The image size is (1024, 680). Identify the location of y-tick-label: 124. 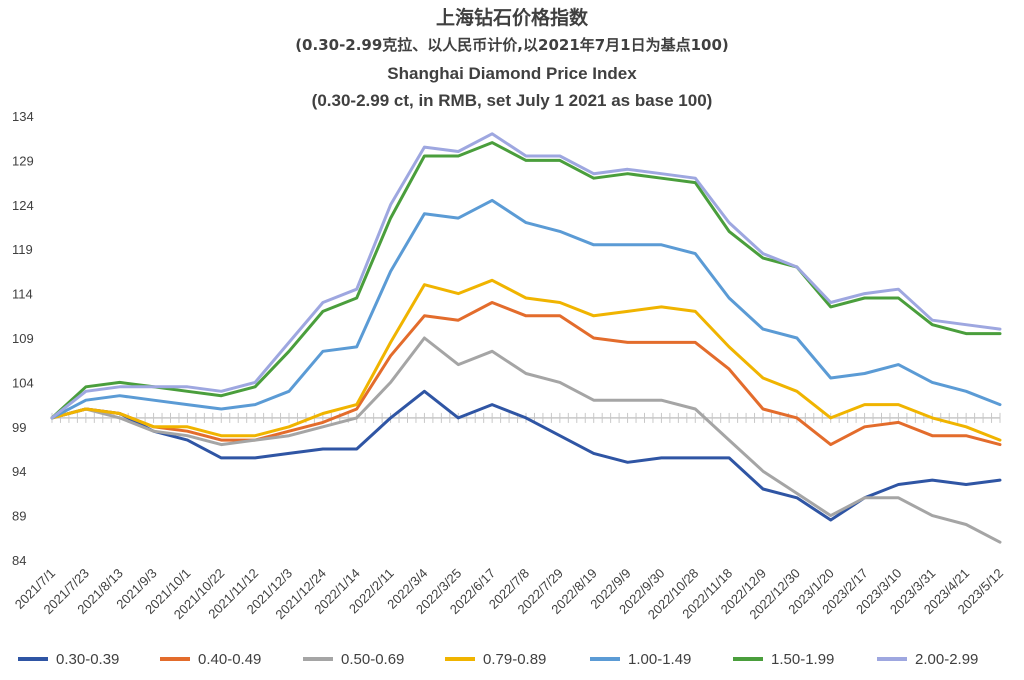
(23, 205).